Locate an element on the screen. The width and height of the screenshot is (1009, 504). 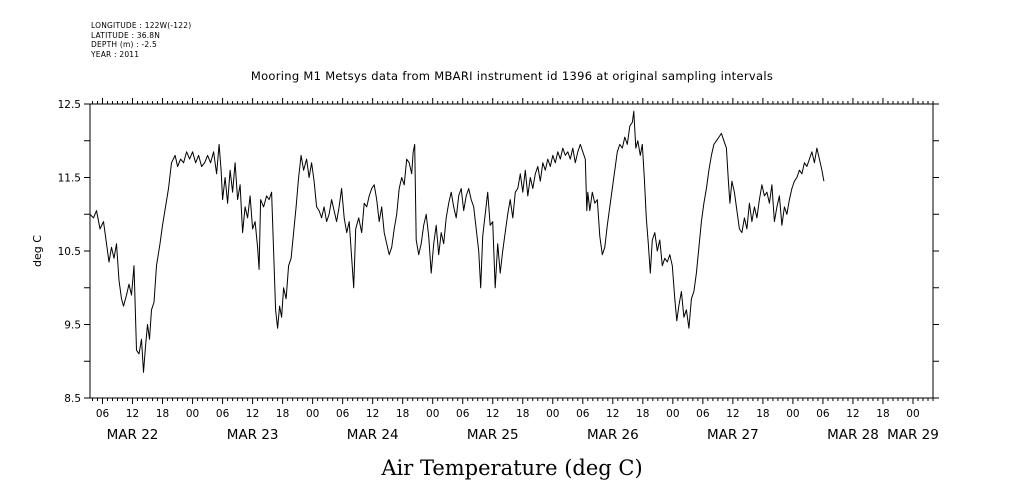
x-day-label: MAR 29 is located at coordinates (913, 435).